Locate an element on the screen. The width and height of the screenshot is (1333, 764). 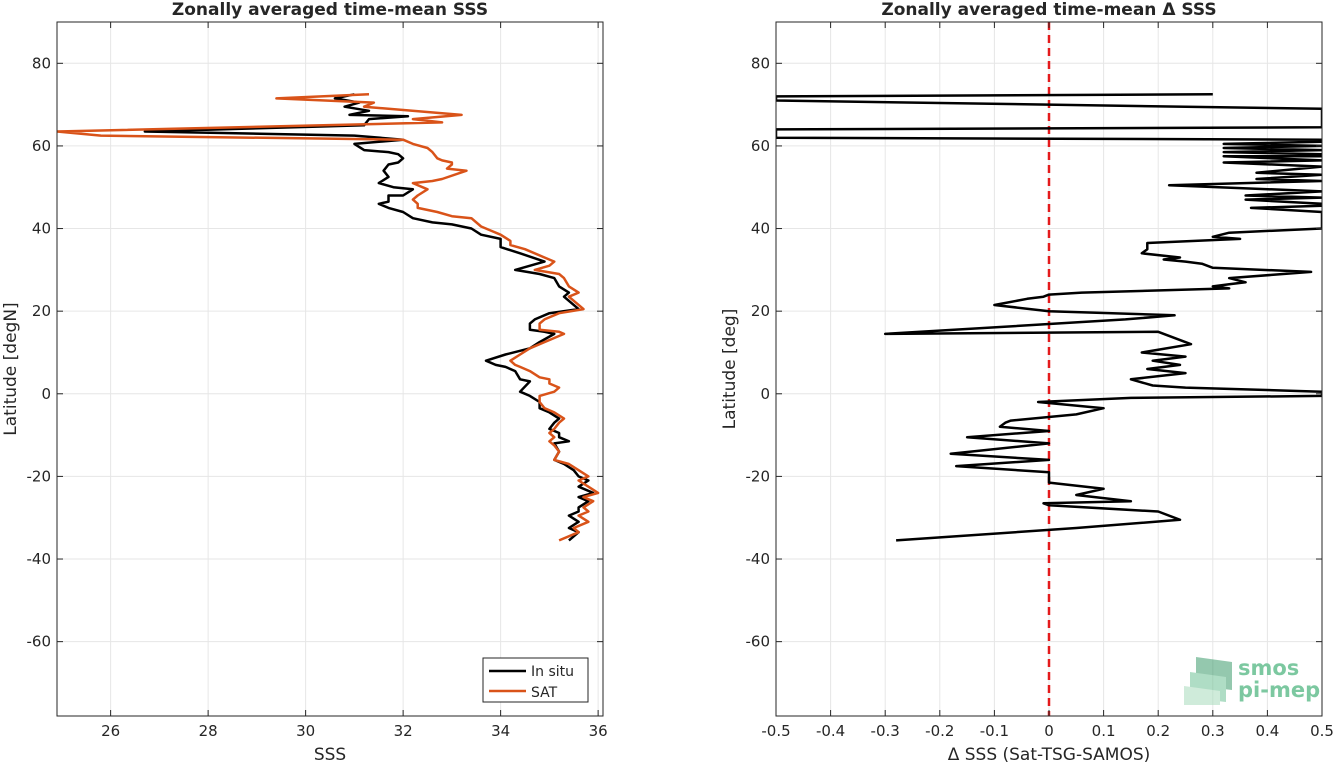
smos-pi-mep-logo: smos pi-mep is located at coordinates (1252, 680).